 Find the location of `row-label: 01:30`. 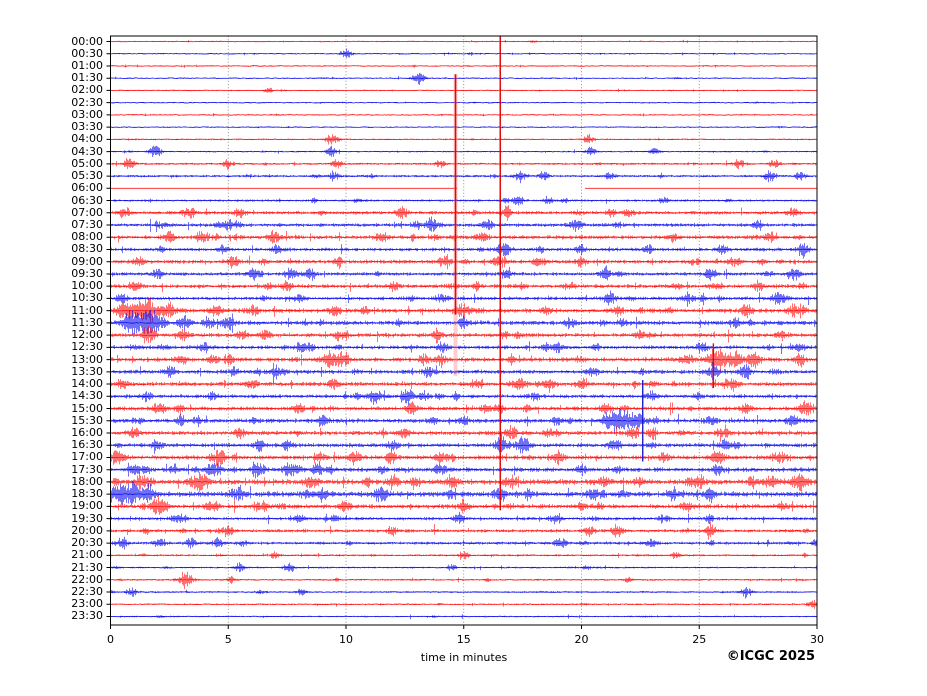

row-label: 01:30 is located at coordinates (87, 78).